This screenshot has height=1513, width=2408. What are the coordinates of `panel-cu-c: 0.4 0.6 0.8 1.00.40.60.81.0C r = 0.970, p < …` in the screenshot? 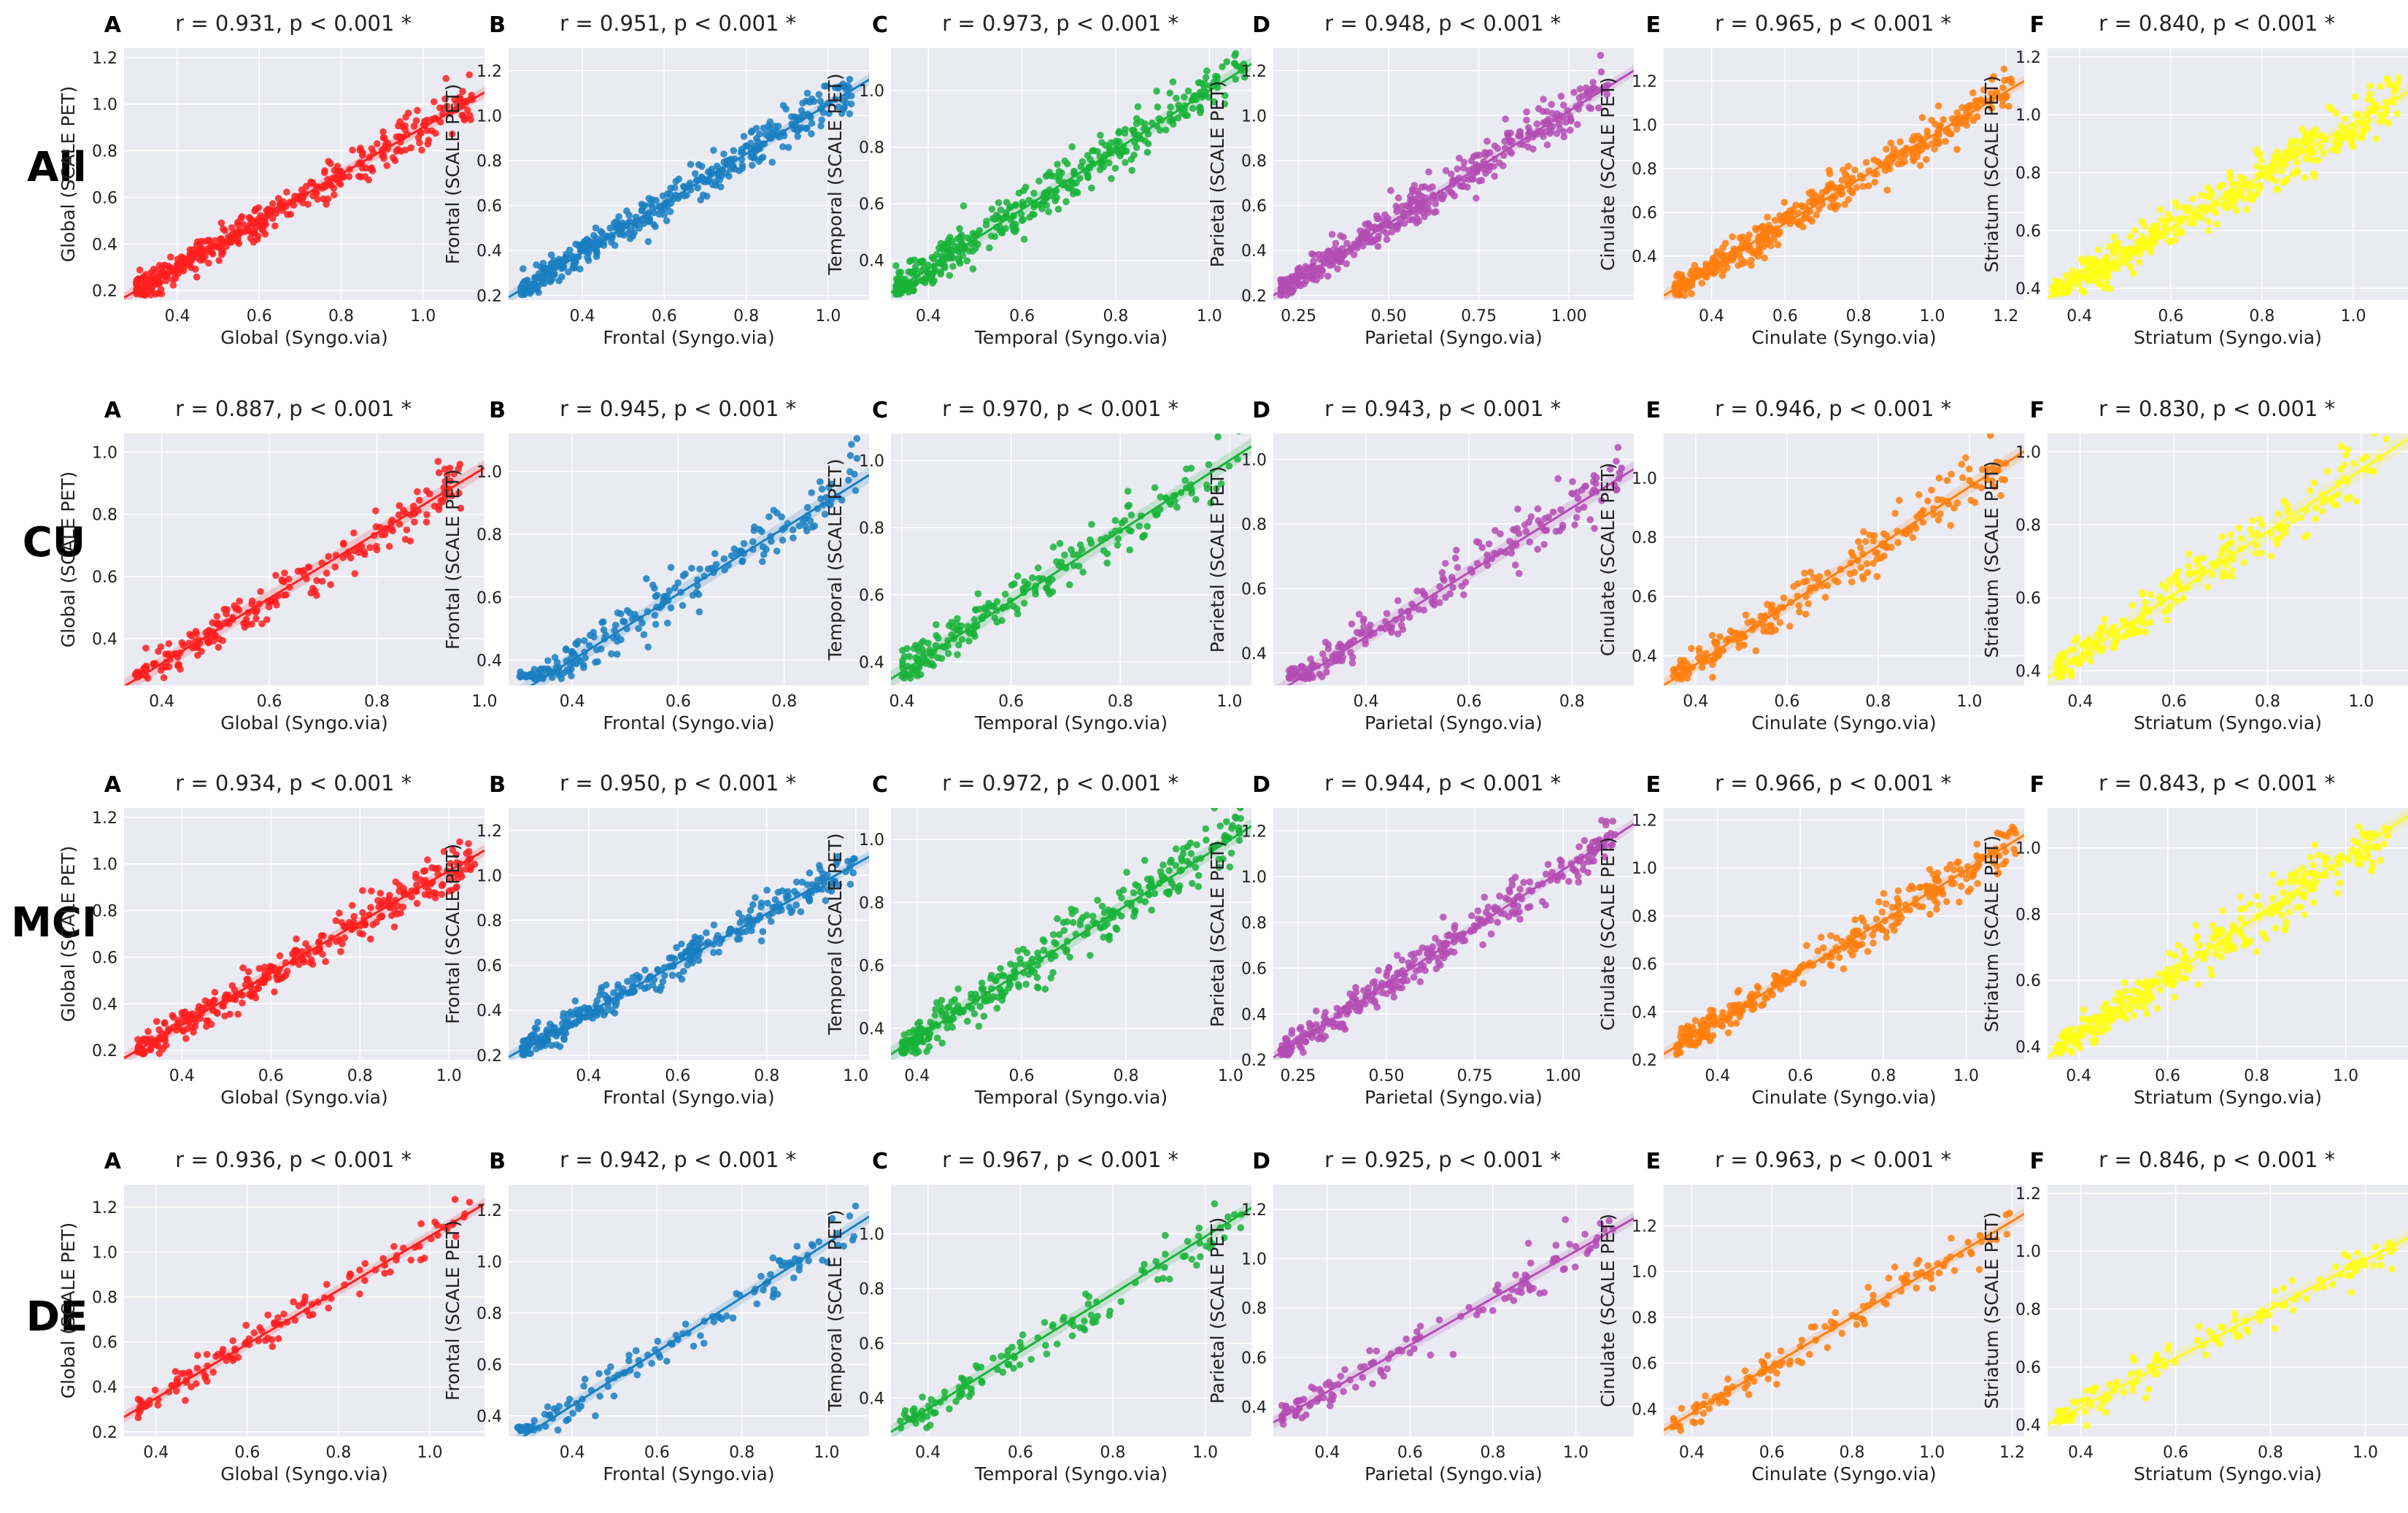 It's located at (1038, 565).